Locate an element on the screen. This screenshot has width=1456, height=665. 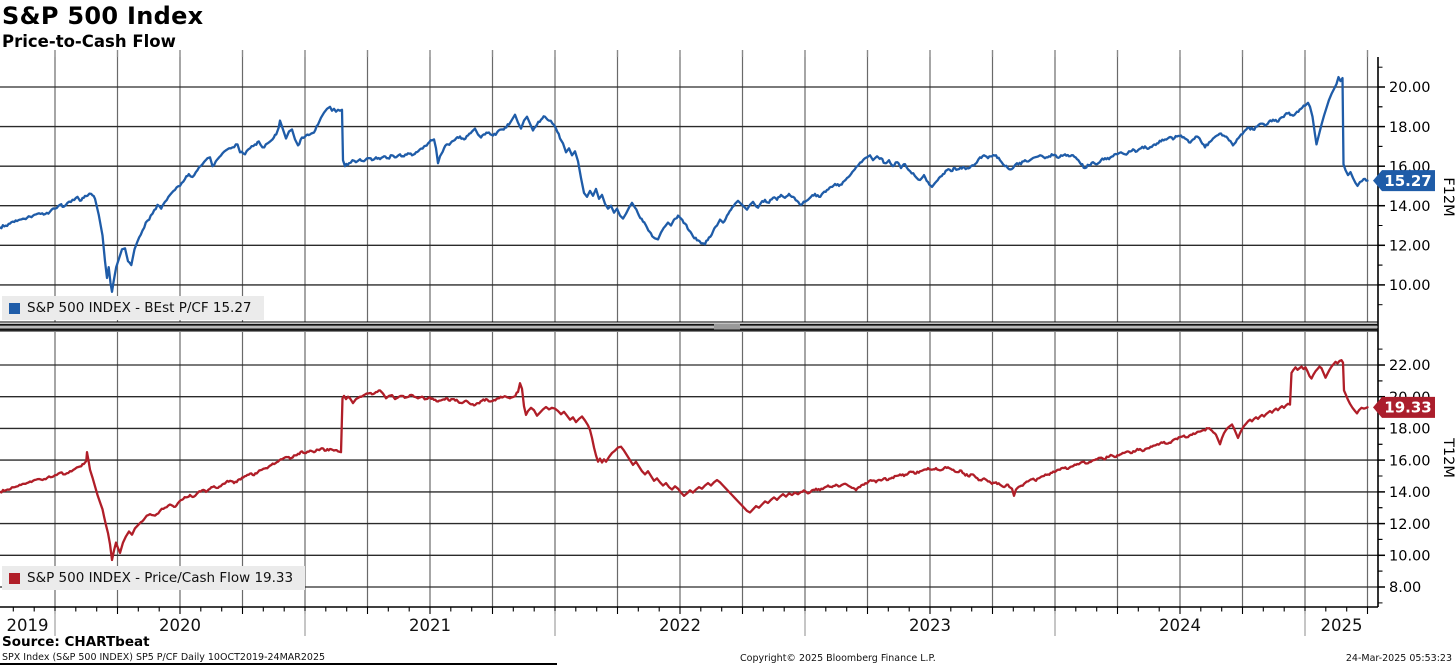
year-label: 2024 is located at coordinates (1180, 625).